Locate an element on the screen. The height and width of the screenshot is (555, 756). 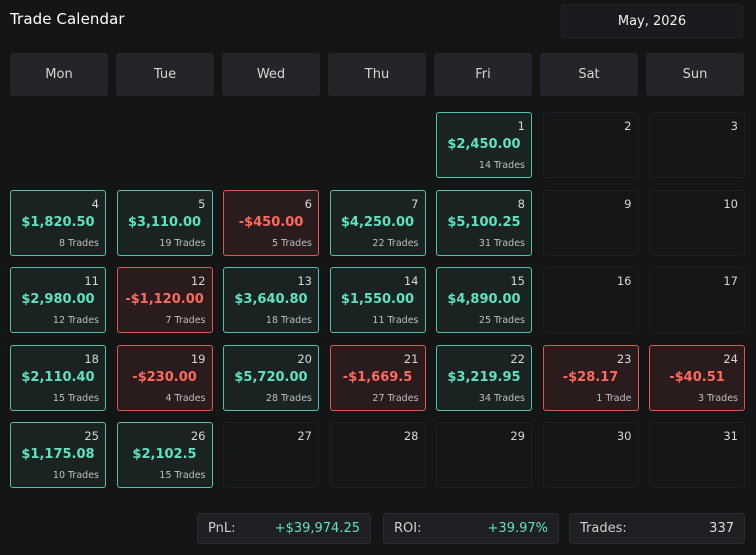
day-pnl: $3,110.00 is located at coordinates (164, 222).